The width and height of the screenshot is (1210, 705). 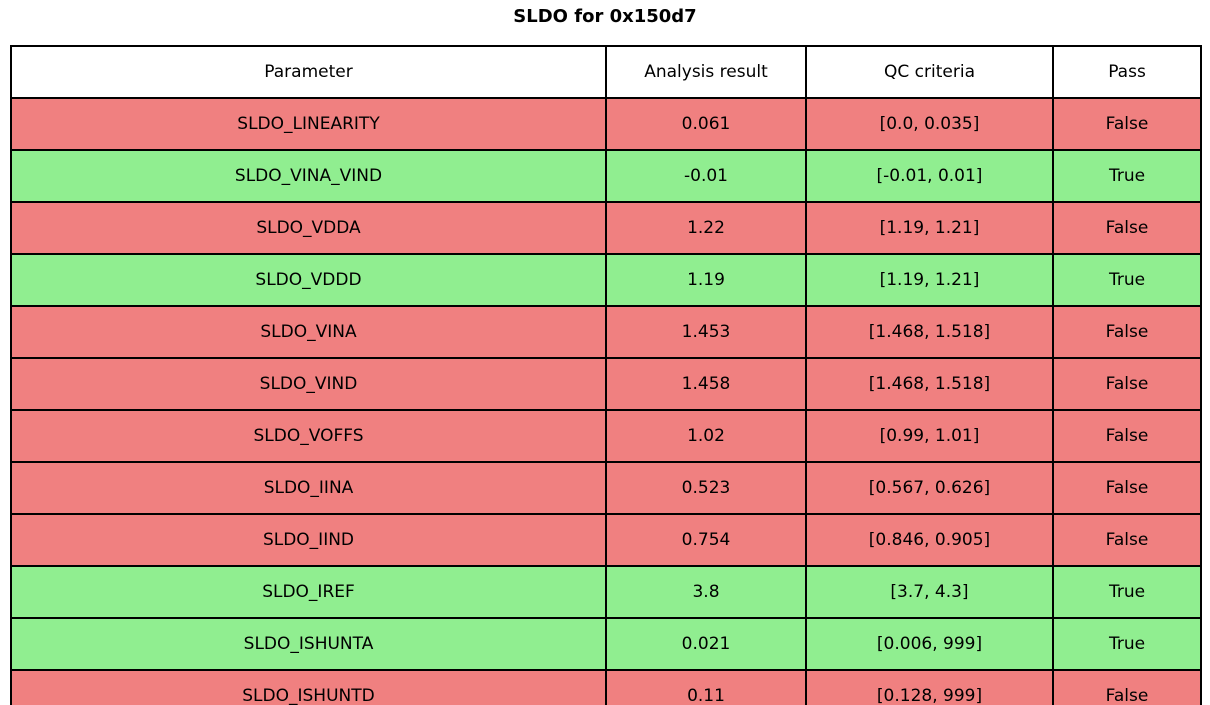 I want to click on table-row: SLDO_VDDA 1.22 [1.19, 1.21] False, so click(x=606, y=228).